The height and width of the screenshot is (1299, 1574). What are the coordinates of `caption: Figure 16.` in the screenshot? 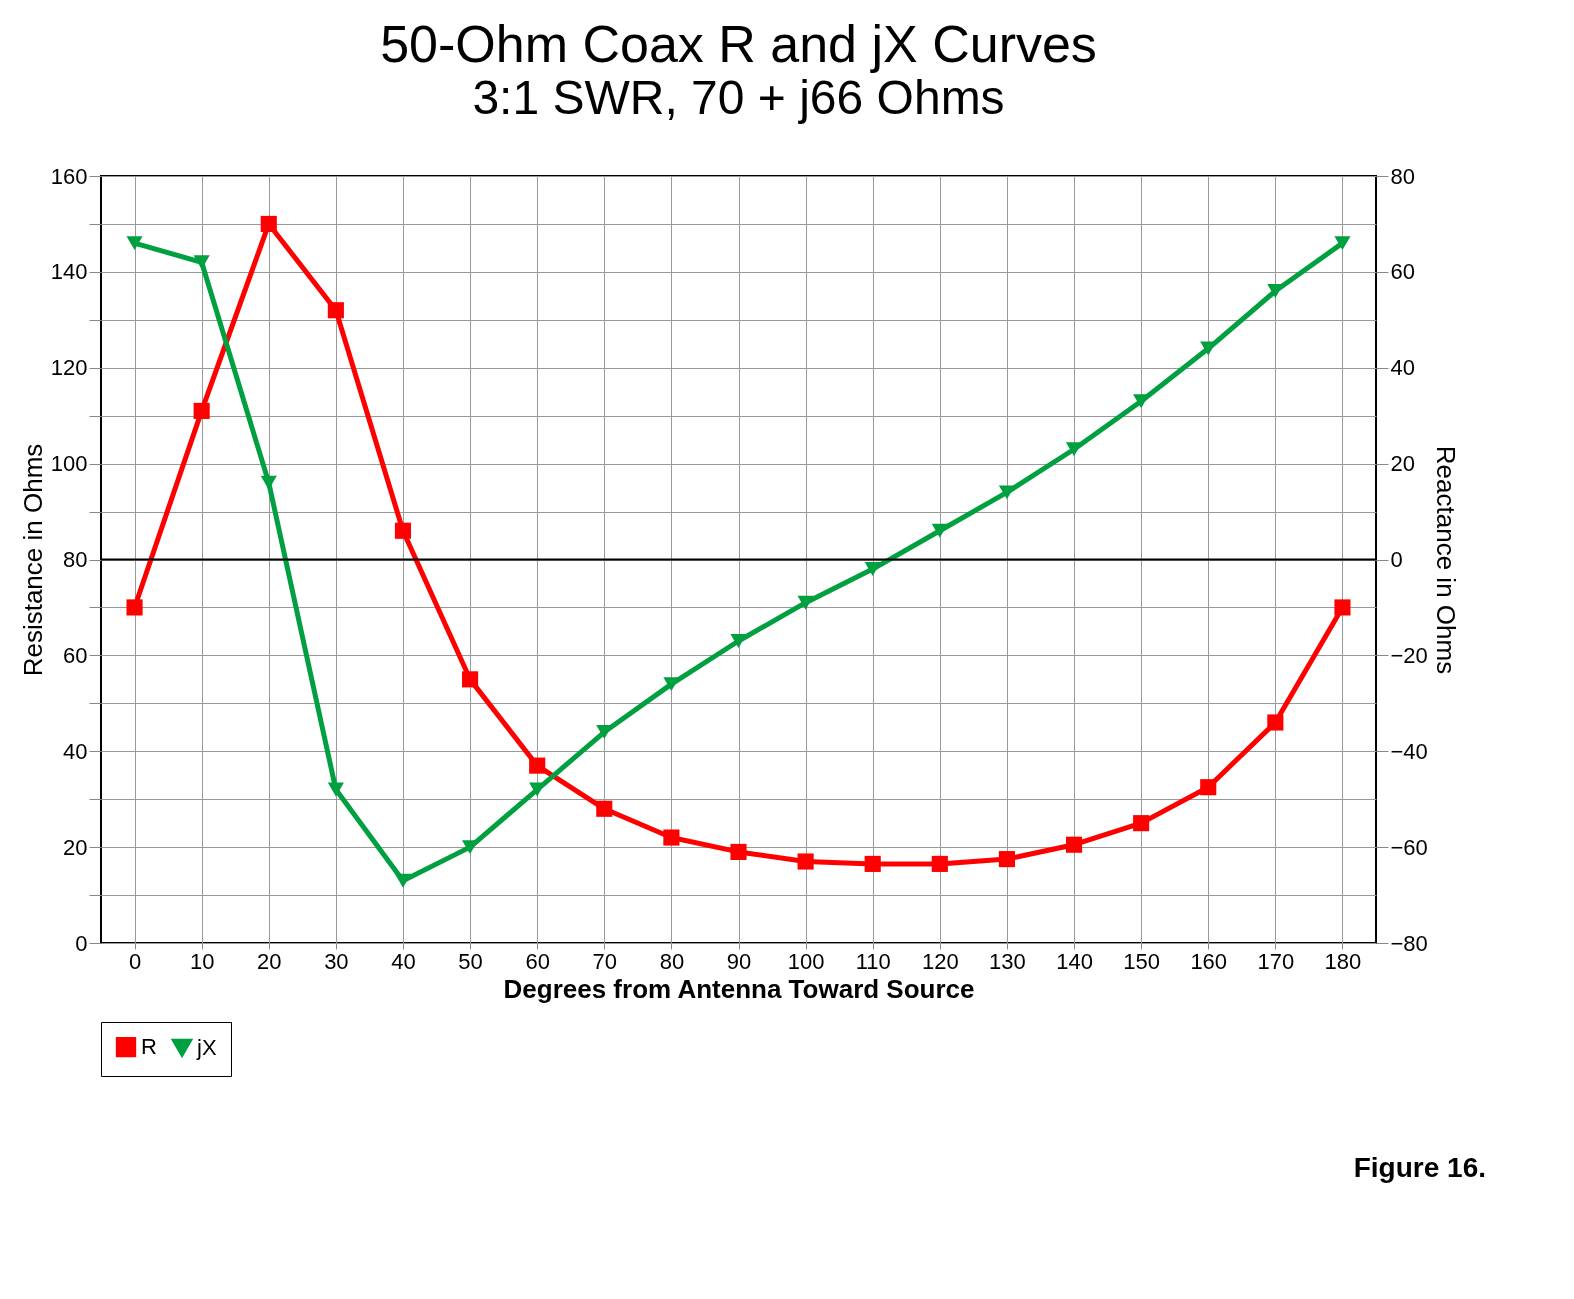 It's located at (1419, 1167).